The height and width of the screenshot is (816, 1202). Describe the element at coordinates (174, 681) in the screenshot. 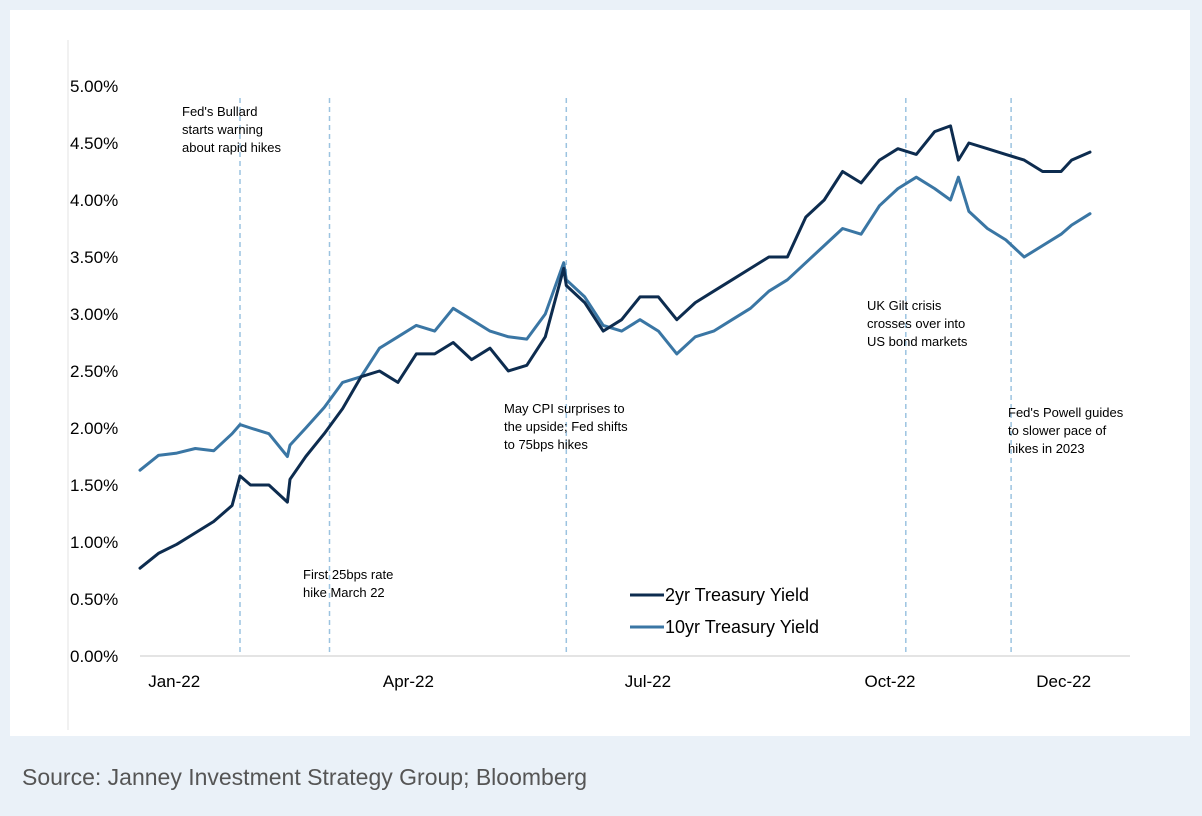

I see `x-tick-label: Jan-22` at that location.